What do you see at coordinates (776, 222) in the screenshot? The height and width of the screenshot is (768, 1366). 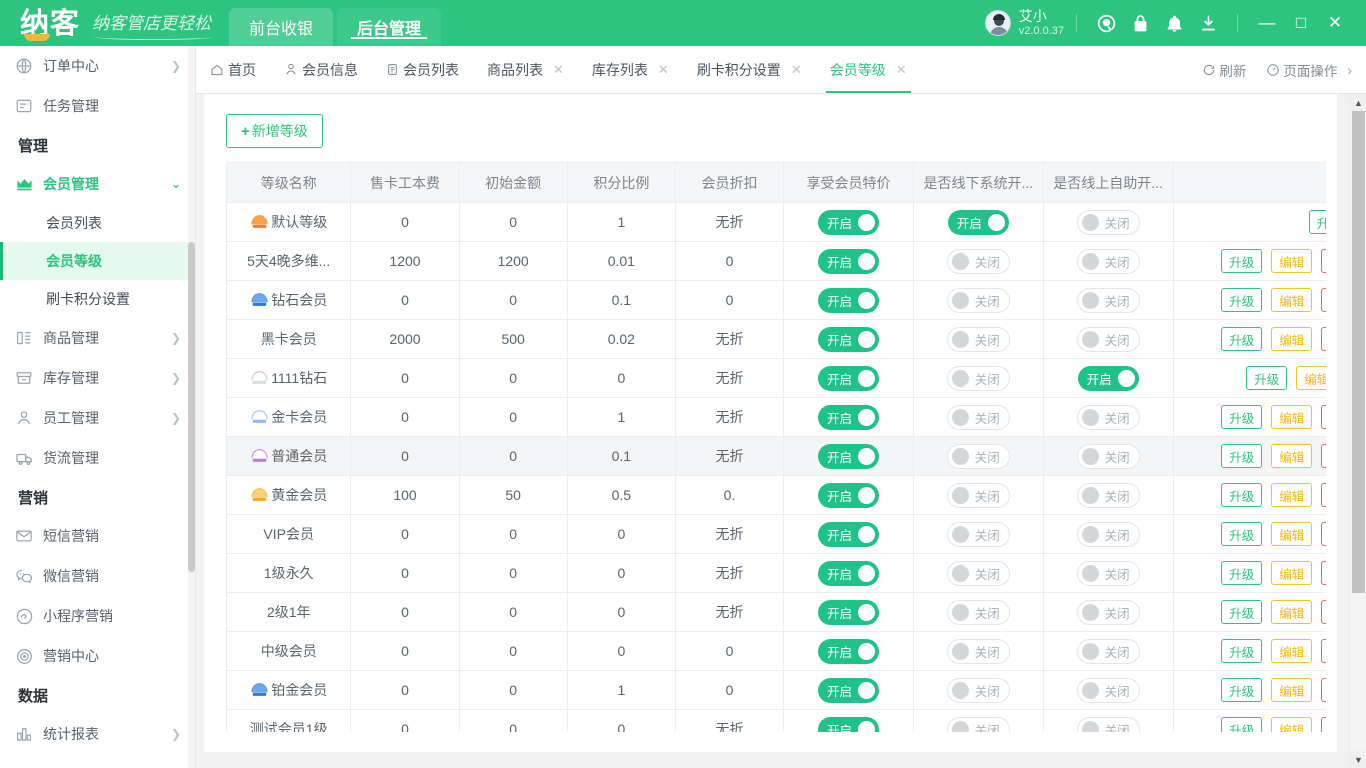 I see `table-row: 默认等级001无折开启开启关闭升级编辑` at bounding box center [776, 222].